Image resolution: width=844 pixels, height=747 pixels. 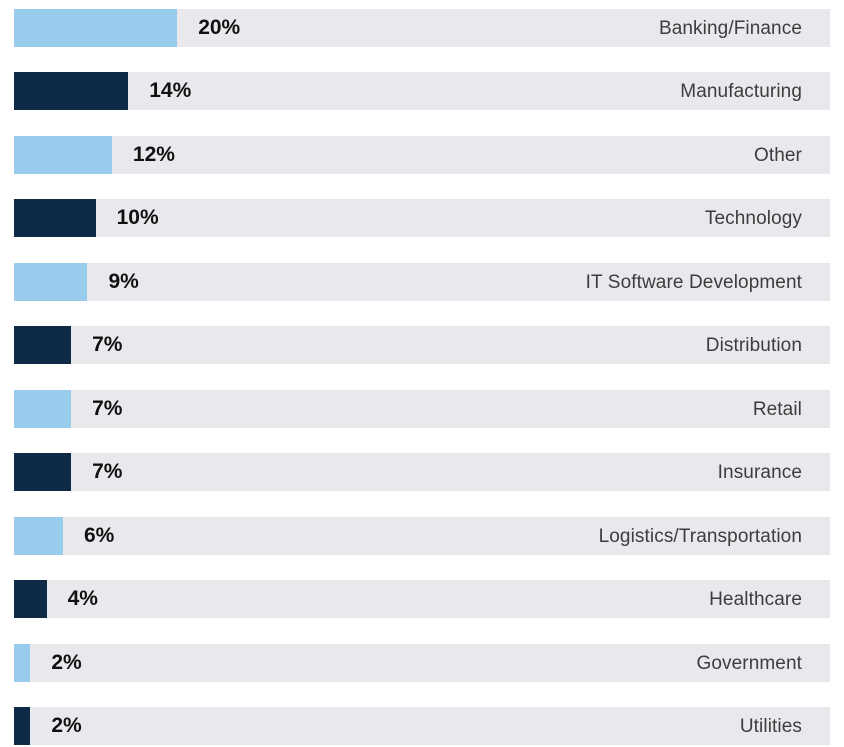 I want to click on category-label: Healthcare, so click(x=755, y=600).